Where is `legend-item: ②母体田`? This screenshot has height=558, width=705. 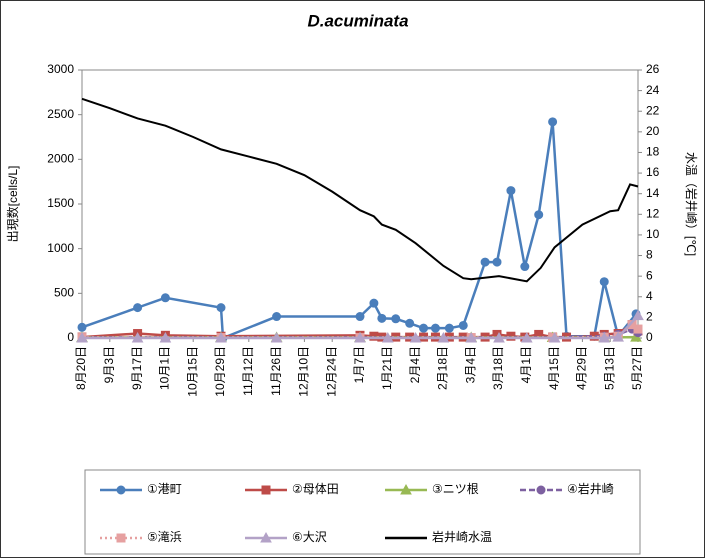 legend-item: ②母体田 is located at coordinates (292, 489).